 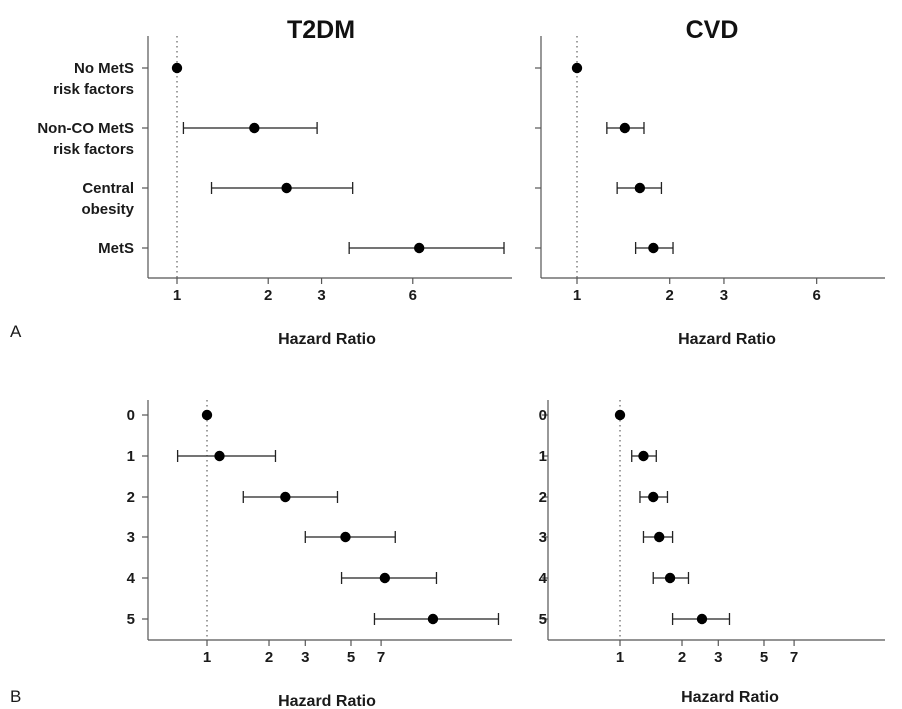 I want to click on chart-title: T2DM, so click(x=321, y=30).